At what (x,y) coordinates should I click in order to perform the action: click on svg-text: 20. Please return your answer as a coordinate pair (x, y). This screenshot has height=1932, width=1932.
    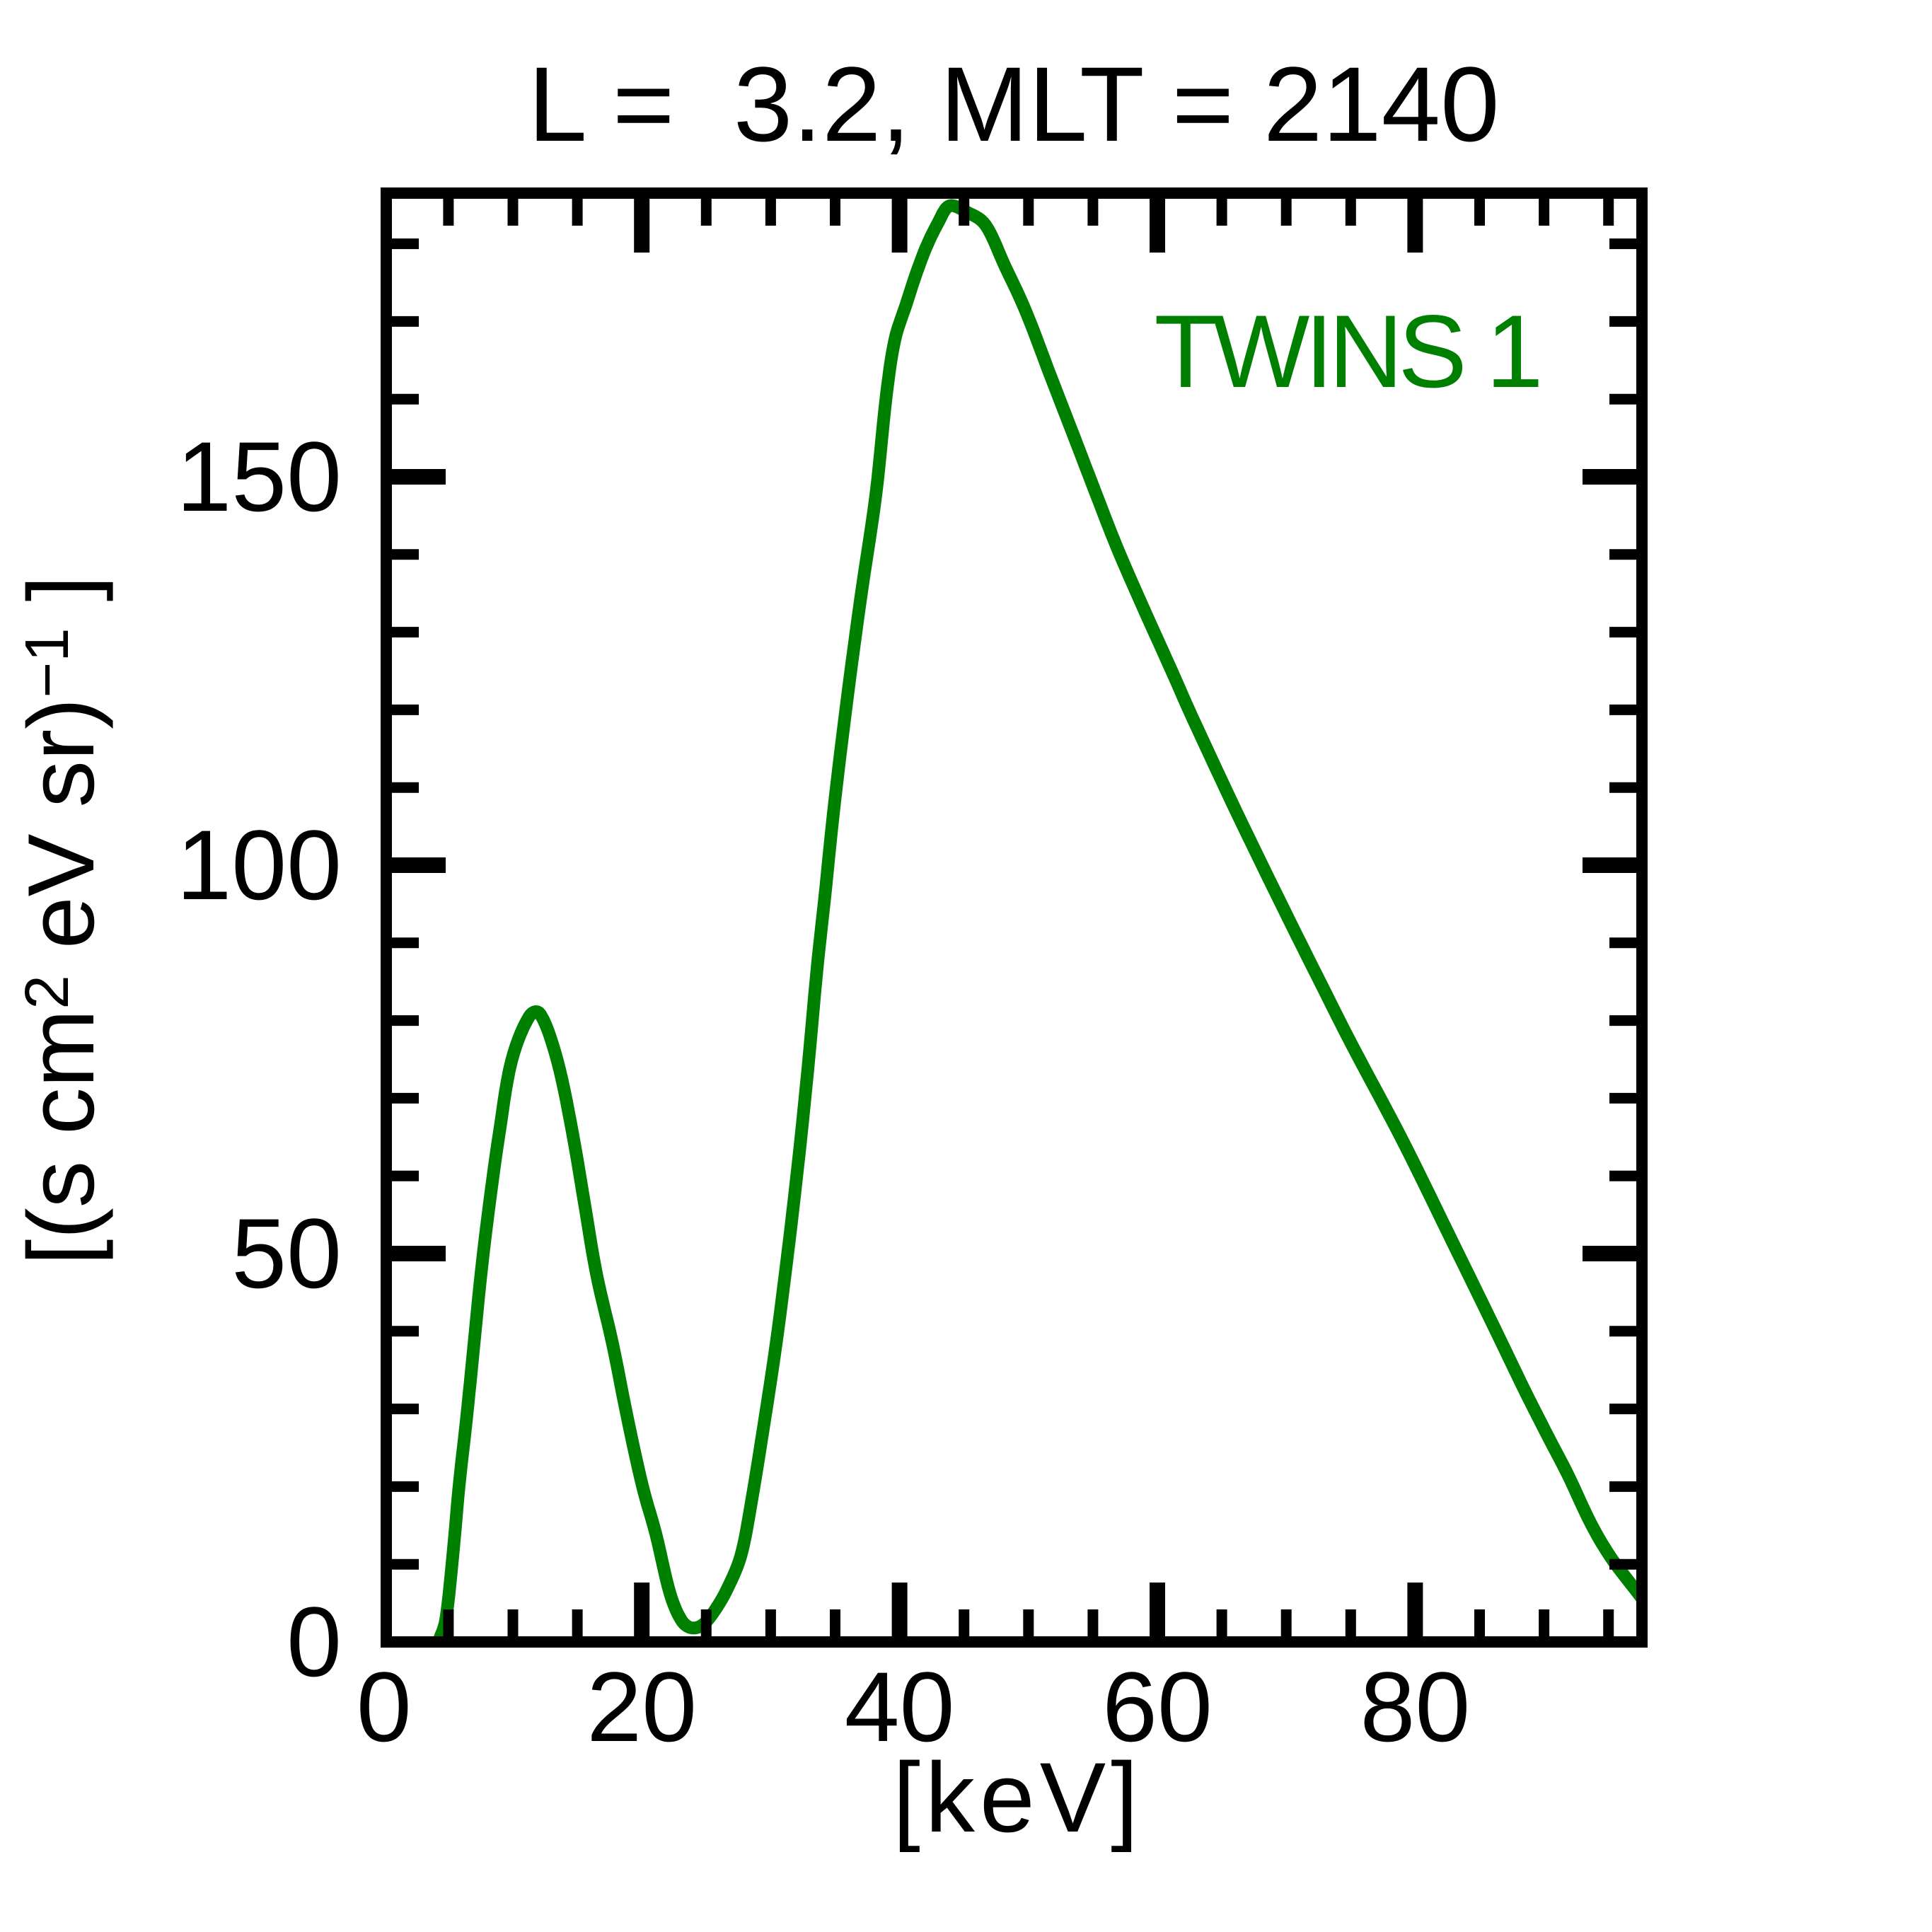
    Looking at the image, I should click on (641, 1706).